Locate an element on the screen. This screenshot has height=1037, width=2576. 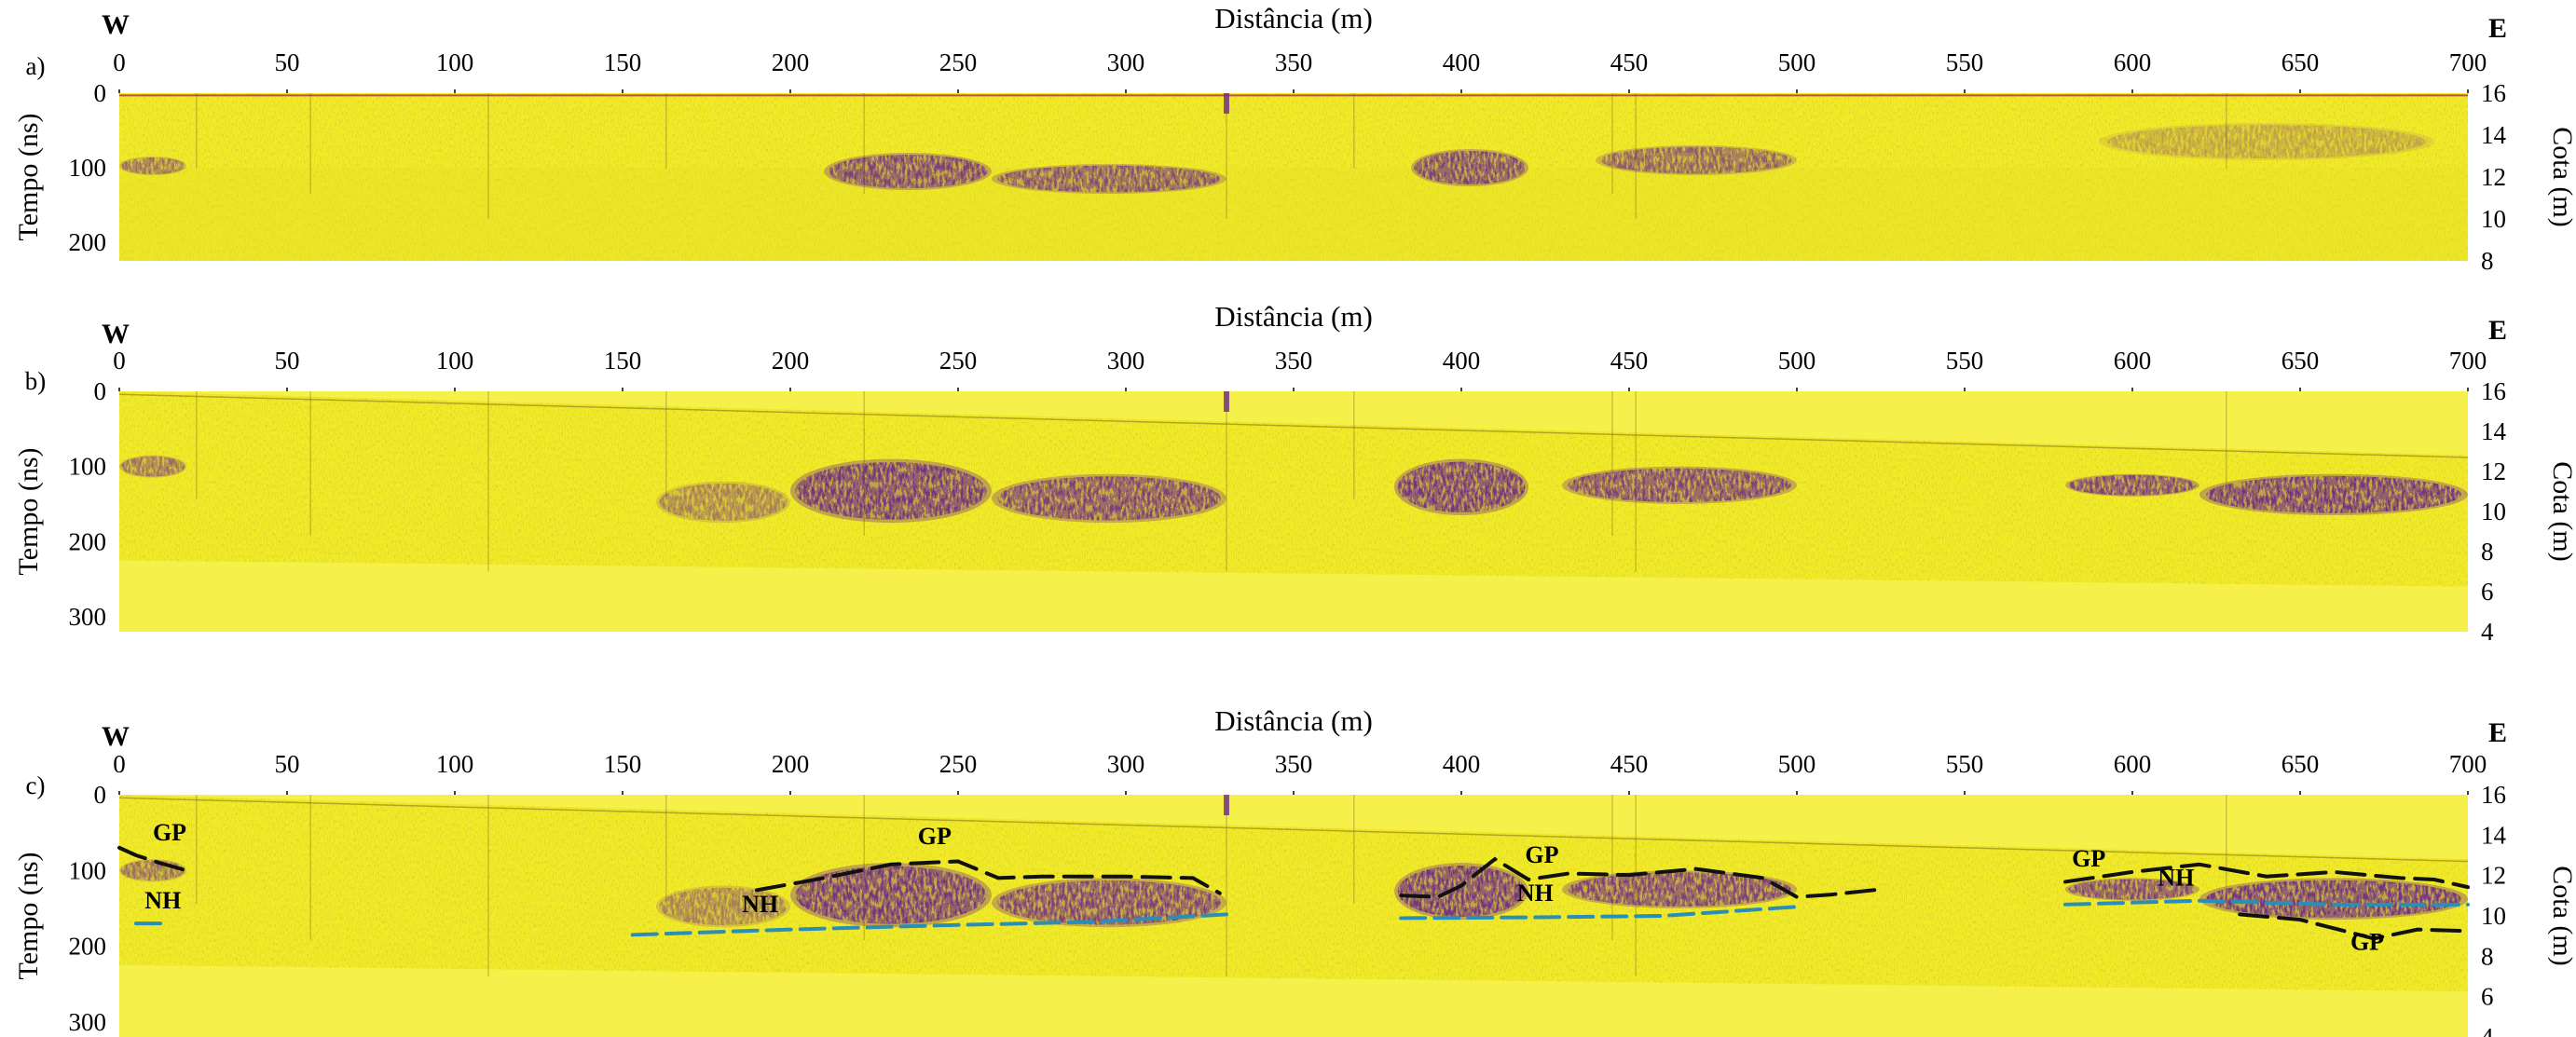
topographic-correction-zone is located at coordinates (1293, 827).